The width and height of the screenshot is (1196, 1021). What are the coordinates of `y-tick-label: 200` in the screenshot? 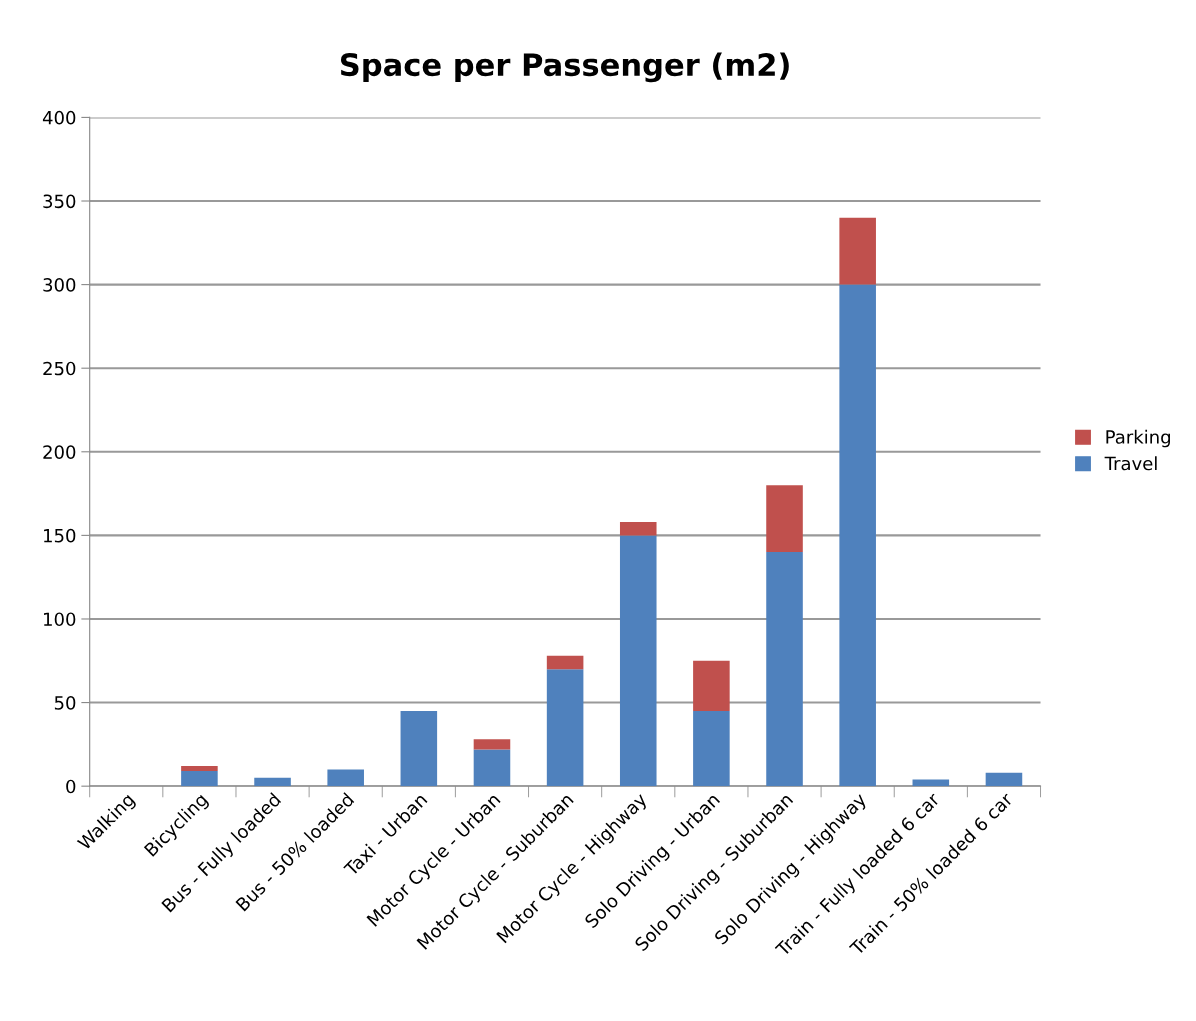 It's located at (59, 452).